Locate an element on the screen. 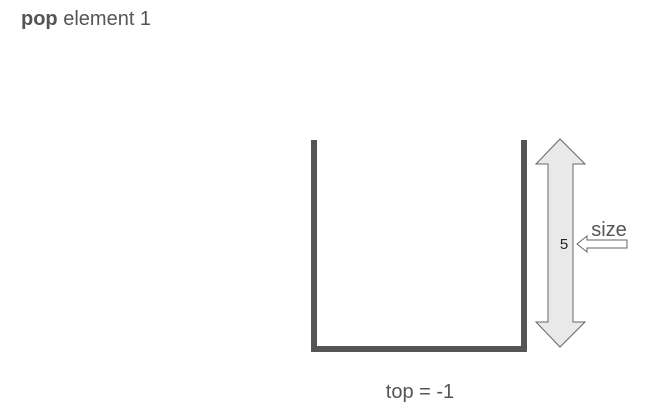 Image resolution: width=648 pixels, height=411 pixels. size-value: 5 is located at coordinates (564, 244).